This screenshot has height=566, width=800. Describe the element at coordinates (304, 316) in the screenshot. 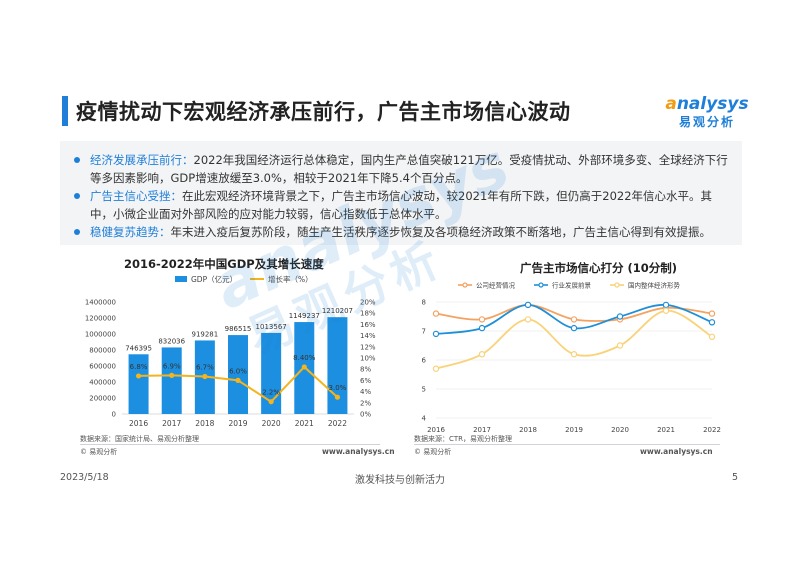

I see `gdp-value-label: 1149237` at that location.